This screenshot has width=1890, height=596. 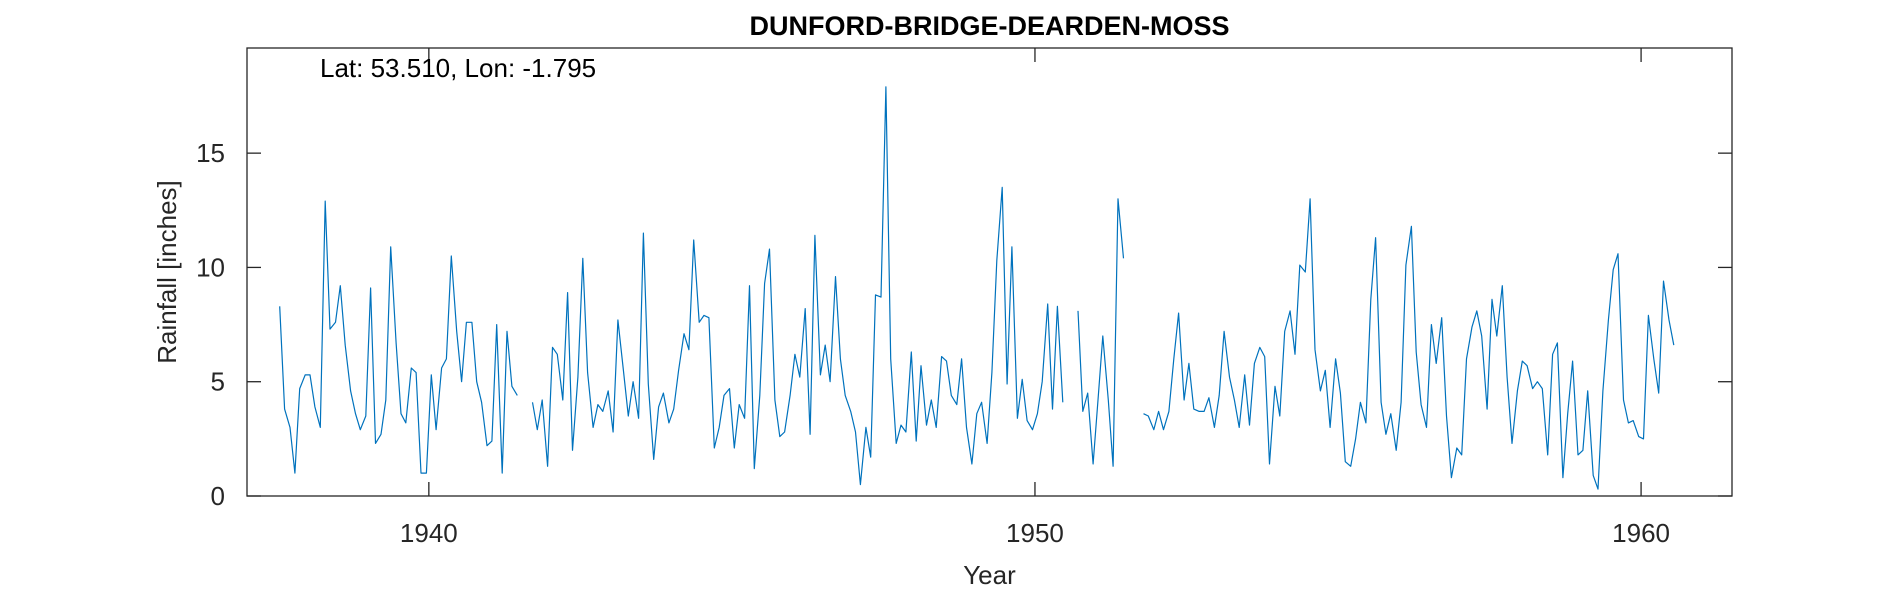 What do you see at coordinates (1641, 533) in the screenshot?
I see `x-tick-label: 1960` at bounding box center [1641, 533].